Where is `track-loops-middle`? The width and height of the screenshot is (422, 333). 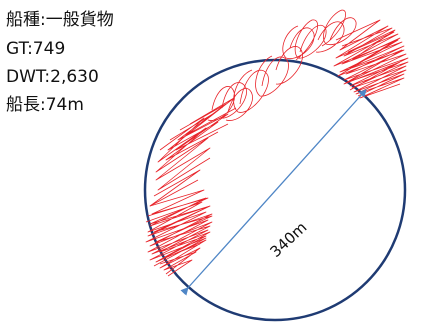
track-loops-middle is located at coordinates (255, 83).